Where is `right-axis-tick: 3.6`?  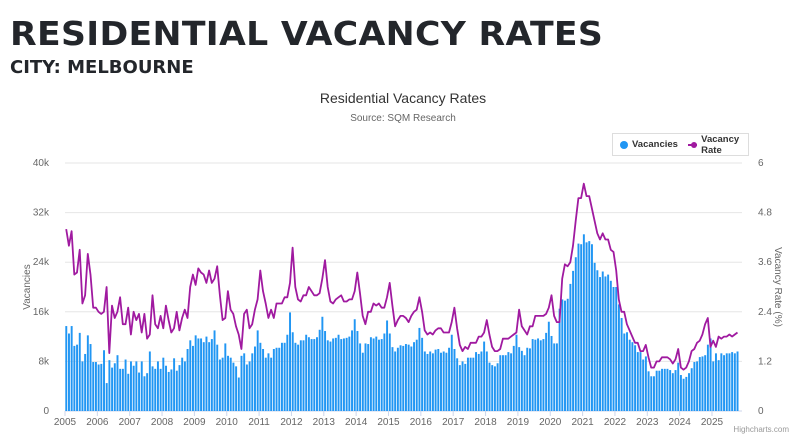 right-axis-tick: 3.6 is located at coordinates (765, 262).